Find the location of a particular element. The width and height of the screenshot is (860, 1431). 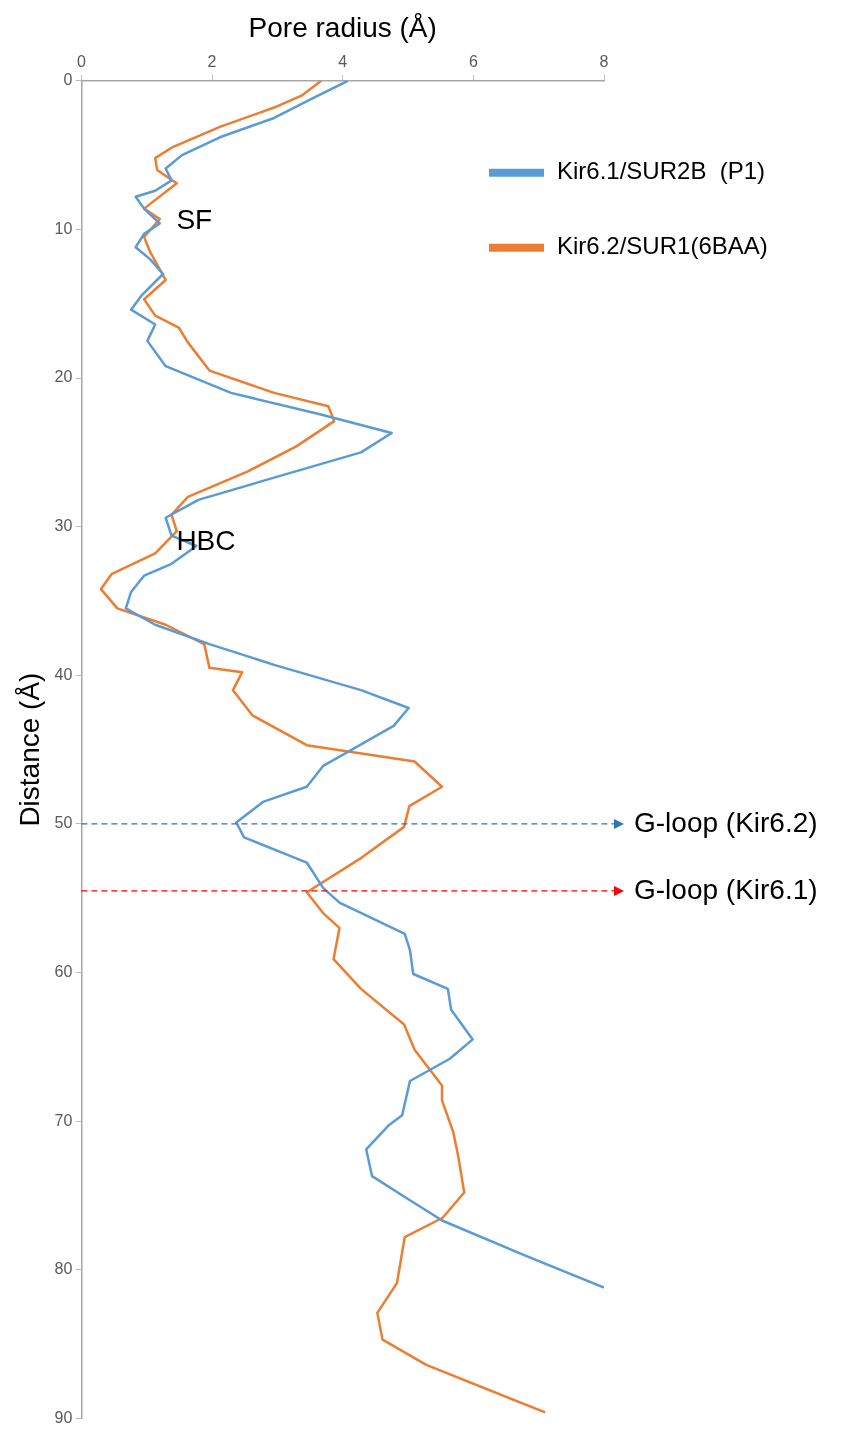

y-tick-label: 60 is located at coordinates (63, 971).